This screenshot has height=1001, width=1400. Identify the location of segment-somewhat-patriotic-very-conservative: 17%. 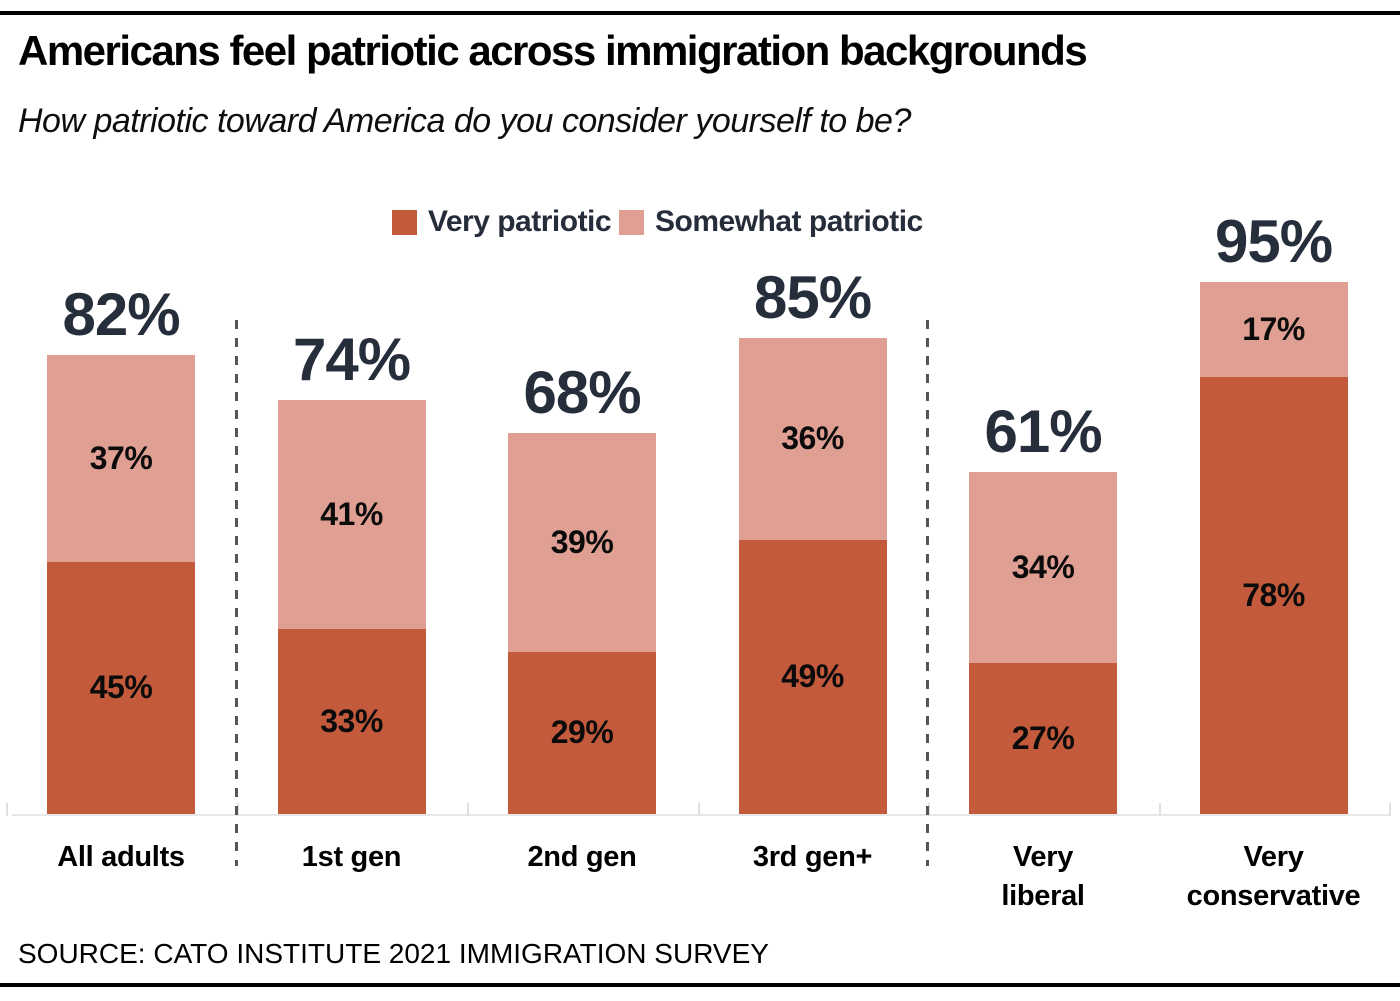
(1273, 330).